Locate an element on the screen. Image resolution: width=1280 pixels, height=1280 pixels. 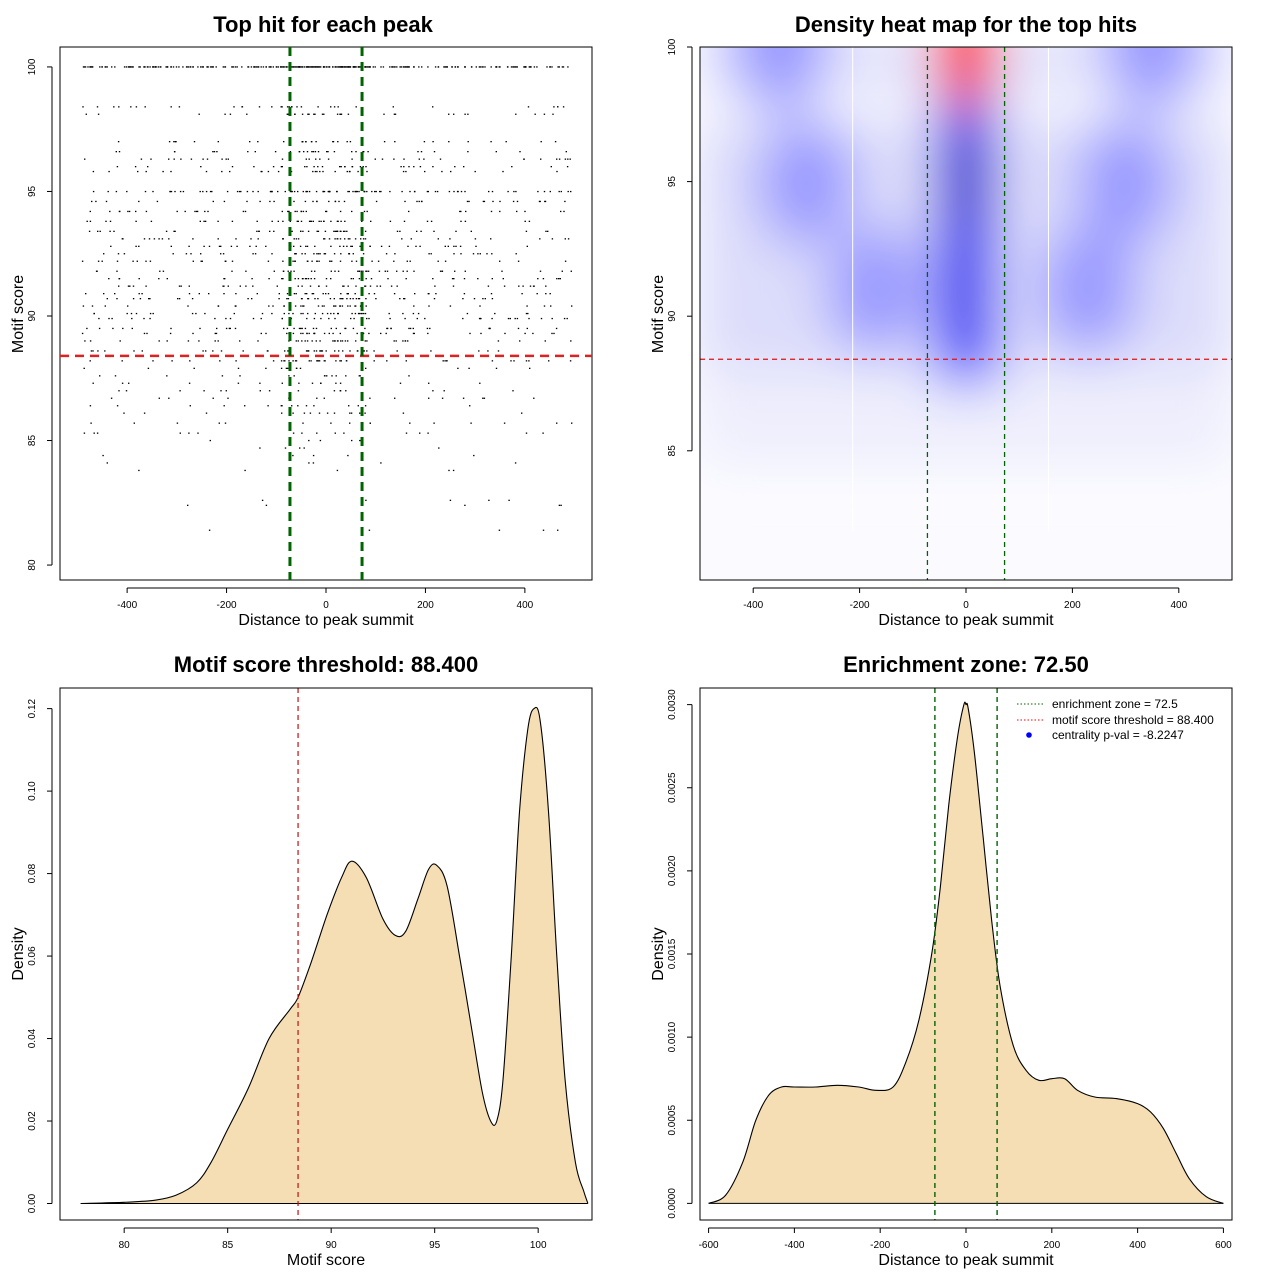
distance-density-title: Enrichment zone: 72.50 is located at coordinates (966, 664).